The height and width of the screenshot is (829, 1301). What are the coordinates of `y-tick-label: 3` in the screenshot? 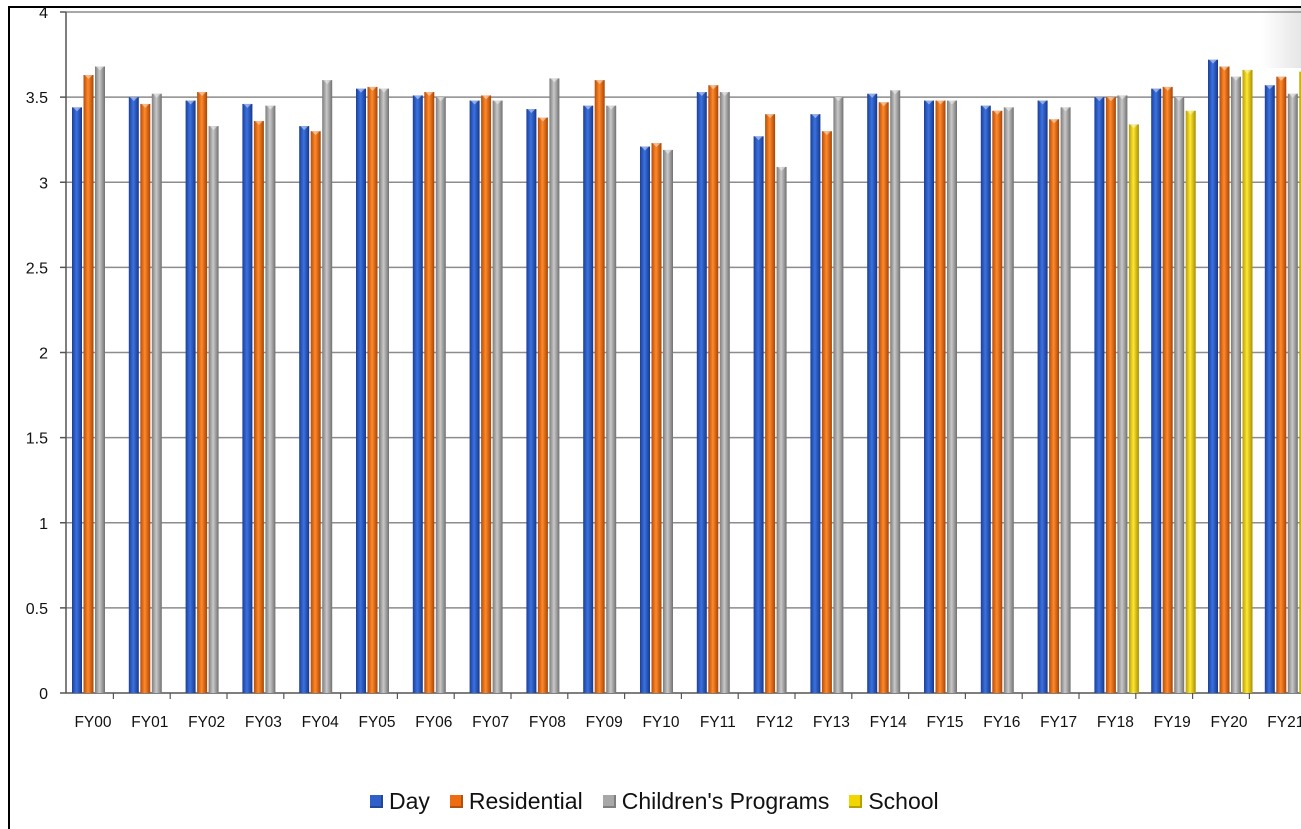 It's located at (43, 183).